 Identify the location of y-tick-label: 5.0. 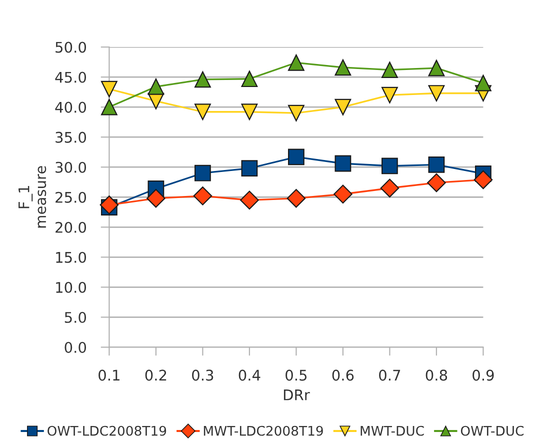
(75, 317).